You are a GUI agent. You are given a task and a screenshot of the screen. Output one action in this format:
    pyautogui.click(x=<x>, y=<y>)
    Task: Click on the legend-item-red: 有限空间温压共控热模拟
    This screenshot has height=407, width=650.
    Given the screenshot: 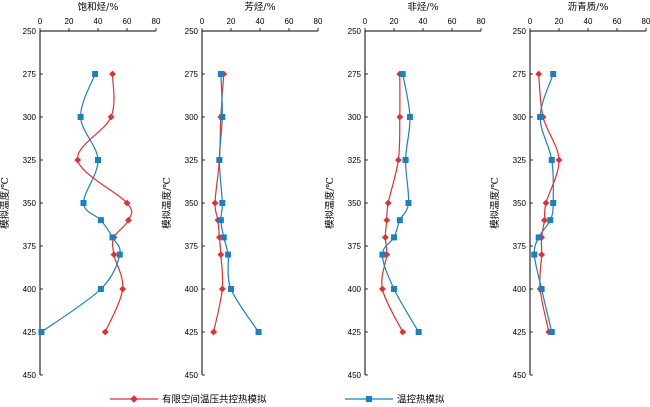 What is the action you would take?
    pyautogui.click(x=188, y=400)
    